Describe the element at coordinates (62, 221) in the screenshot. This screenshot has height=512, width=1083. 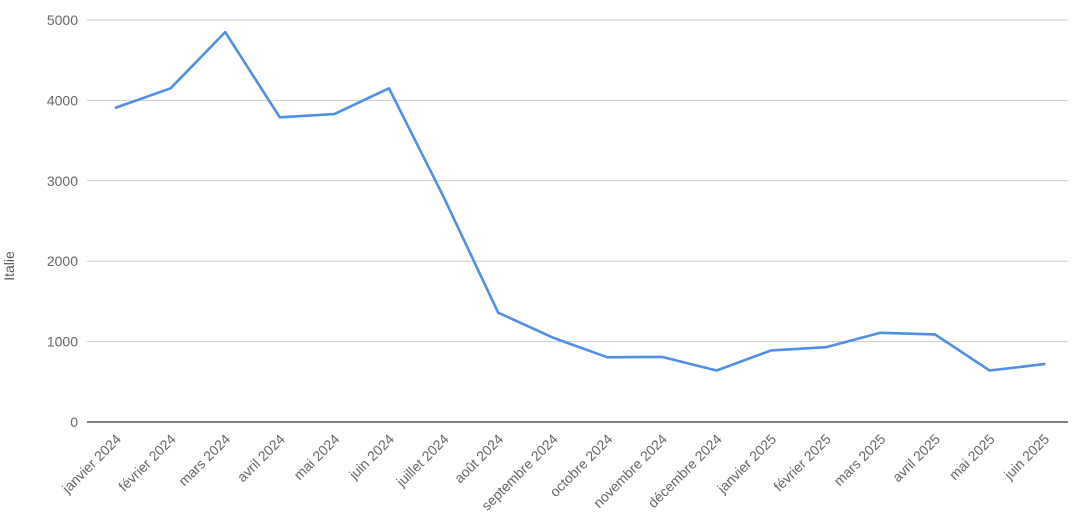
I see `y-axis-ticks: 0 1000 2000 3000 4000 5000` at that location.